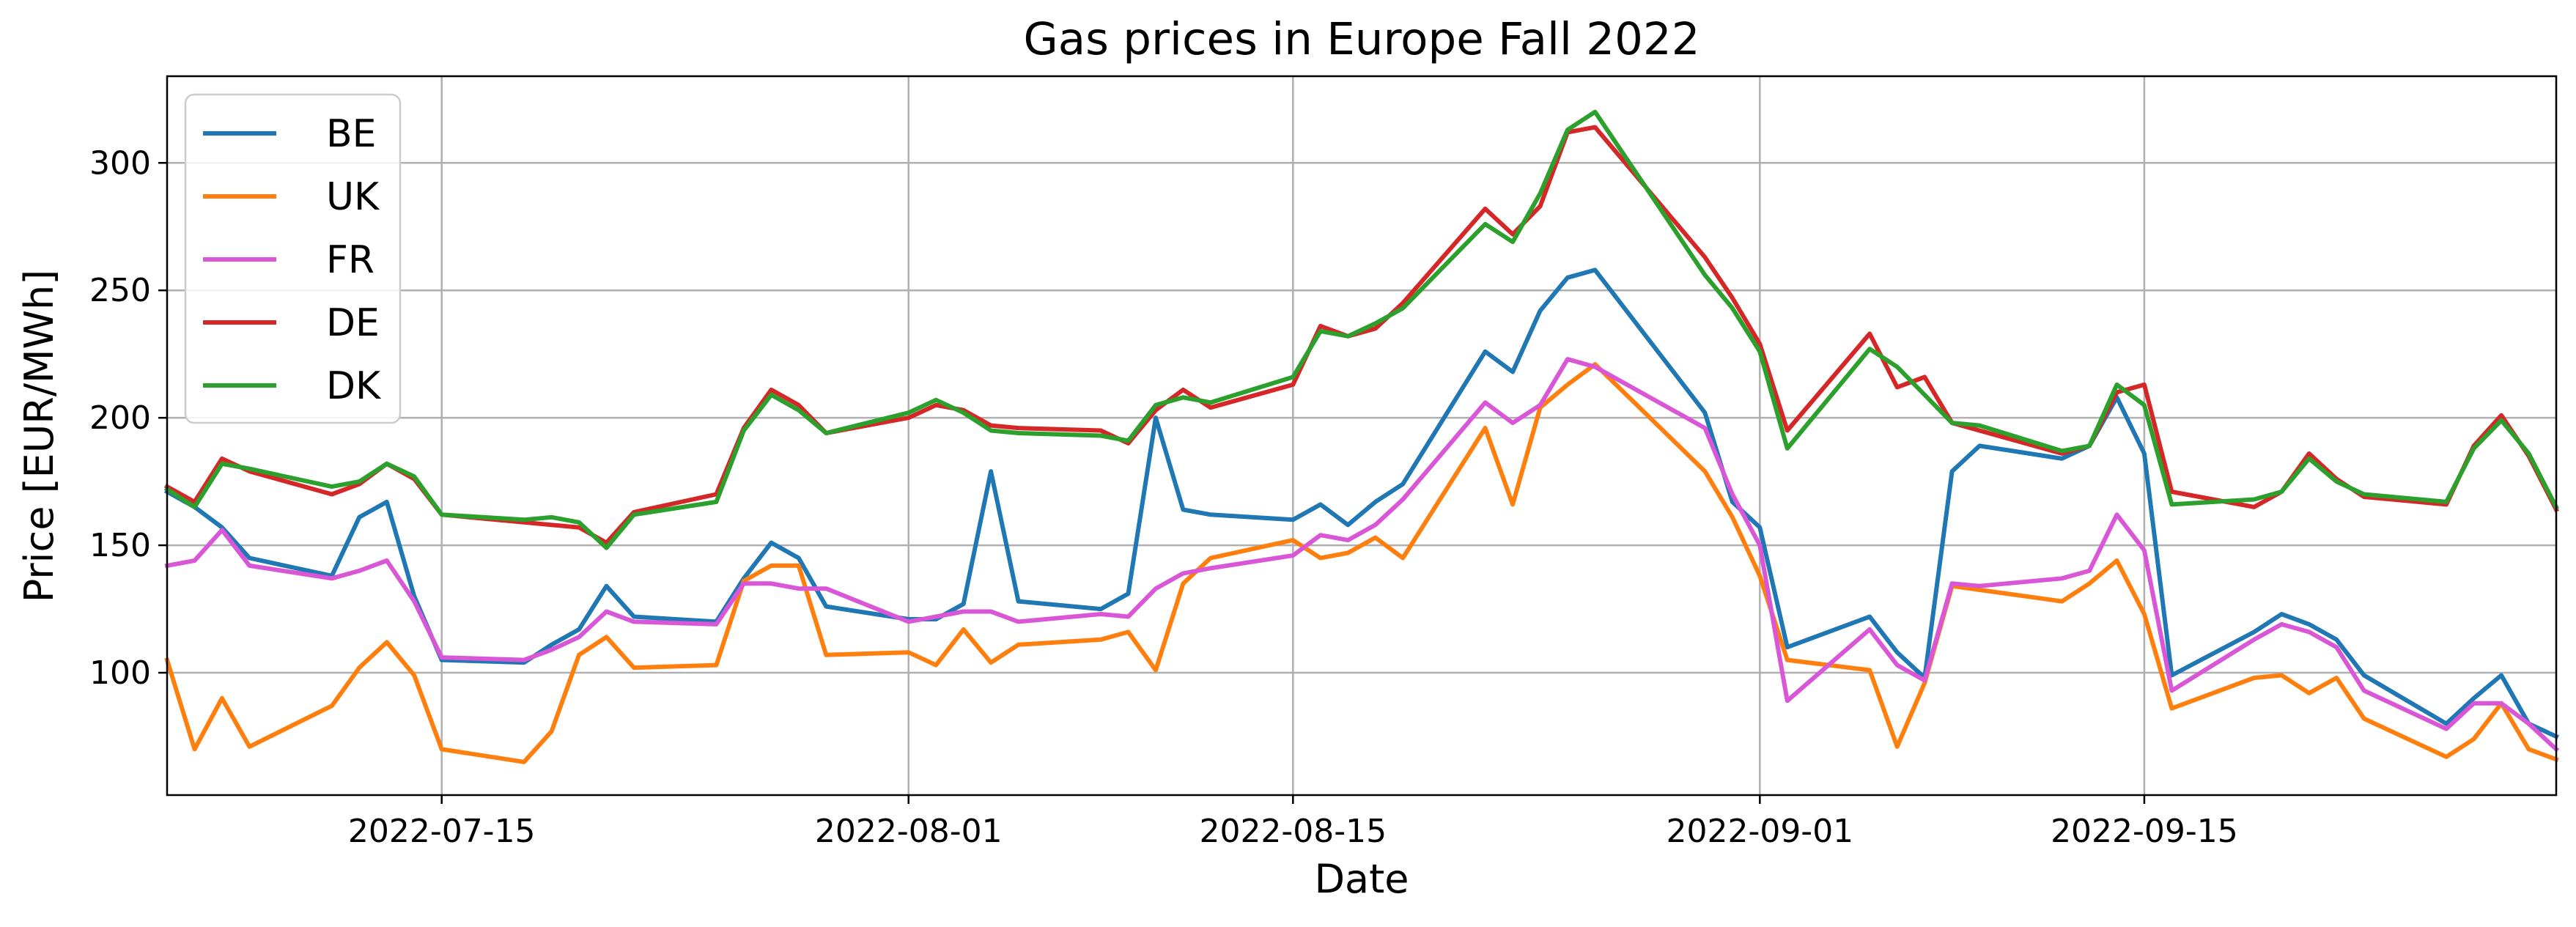  Describe the element at coordinates (353, 323) in the screenshot. I see `legend-label-de: DE` at that location.